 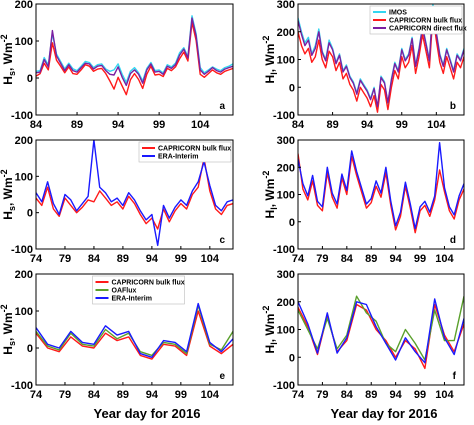 What do you see at coordinates (270, 330) in the screenshot?
I see `y-axis-label-f: Hl, Wm-2` at bounding box center [270, 330].